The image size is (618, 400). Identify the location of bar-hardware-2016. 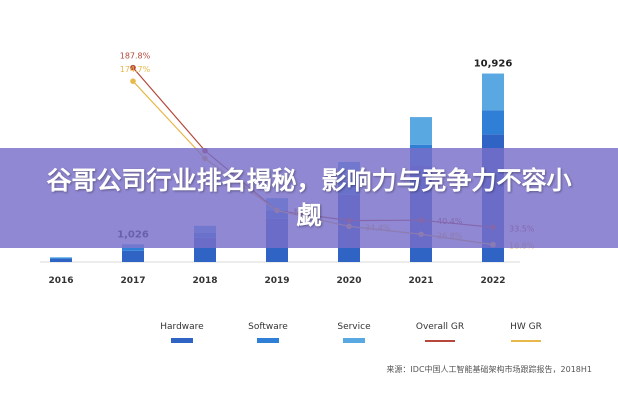
(61, 260).